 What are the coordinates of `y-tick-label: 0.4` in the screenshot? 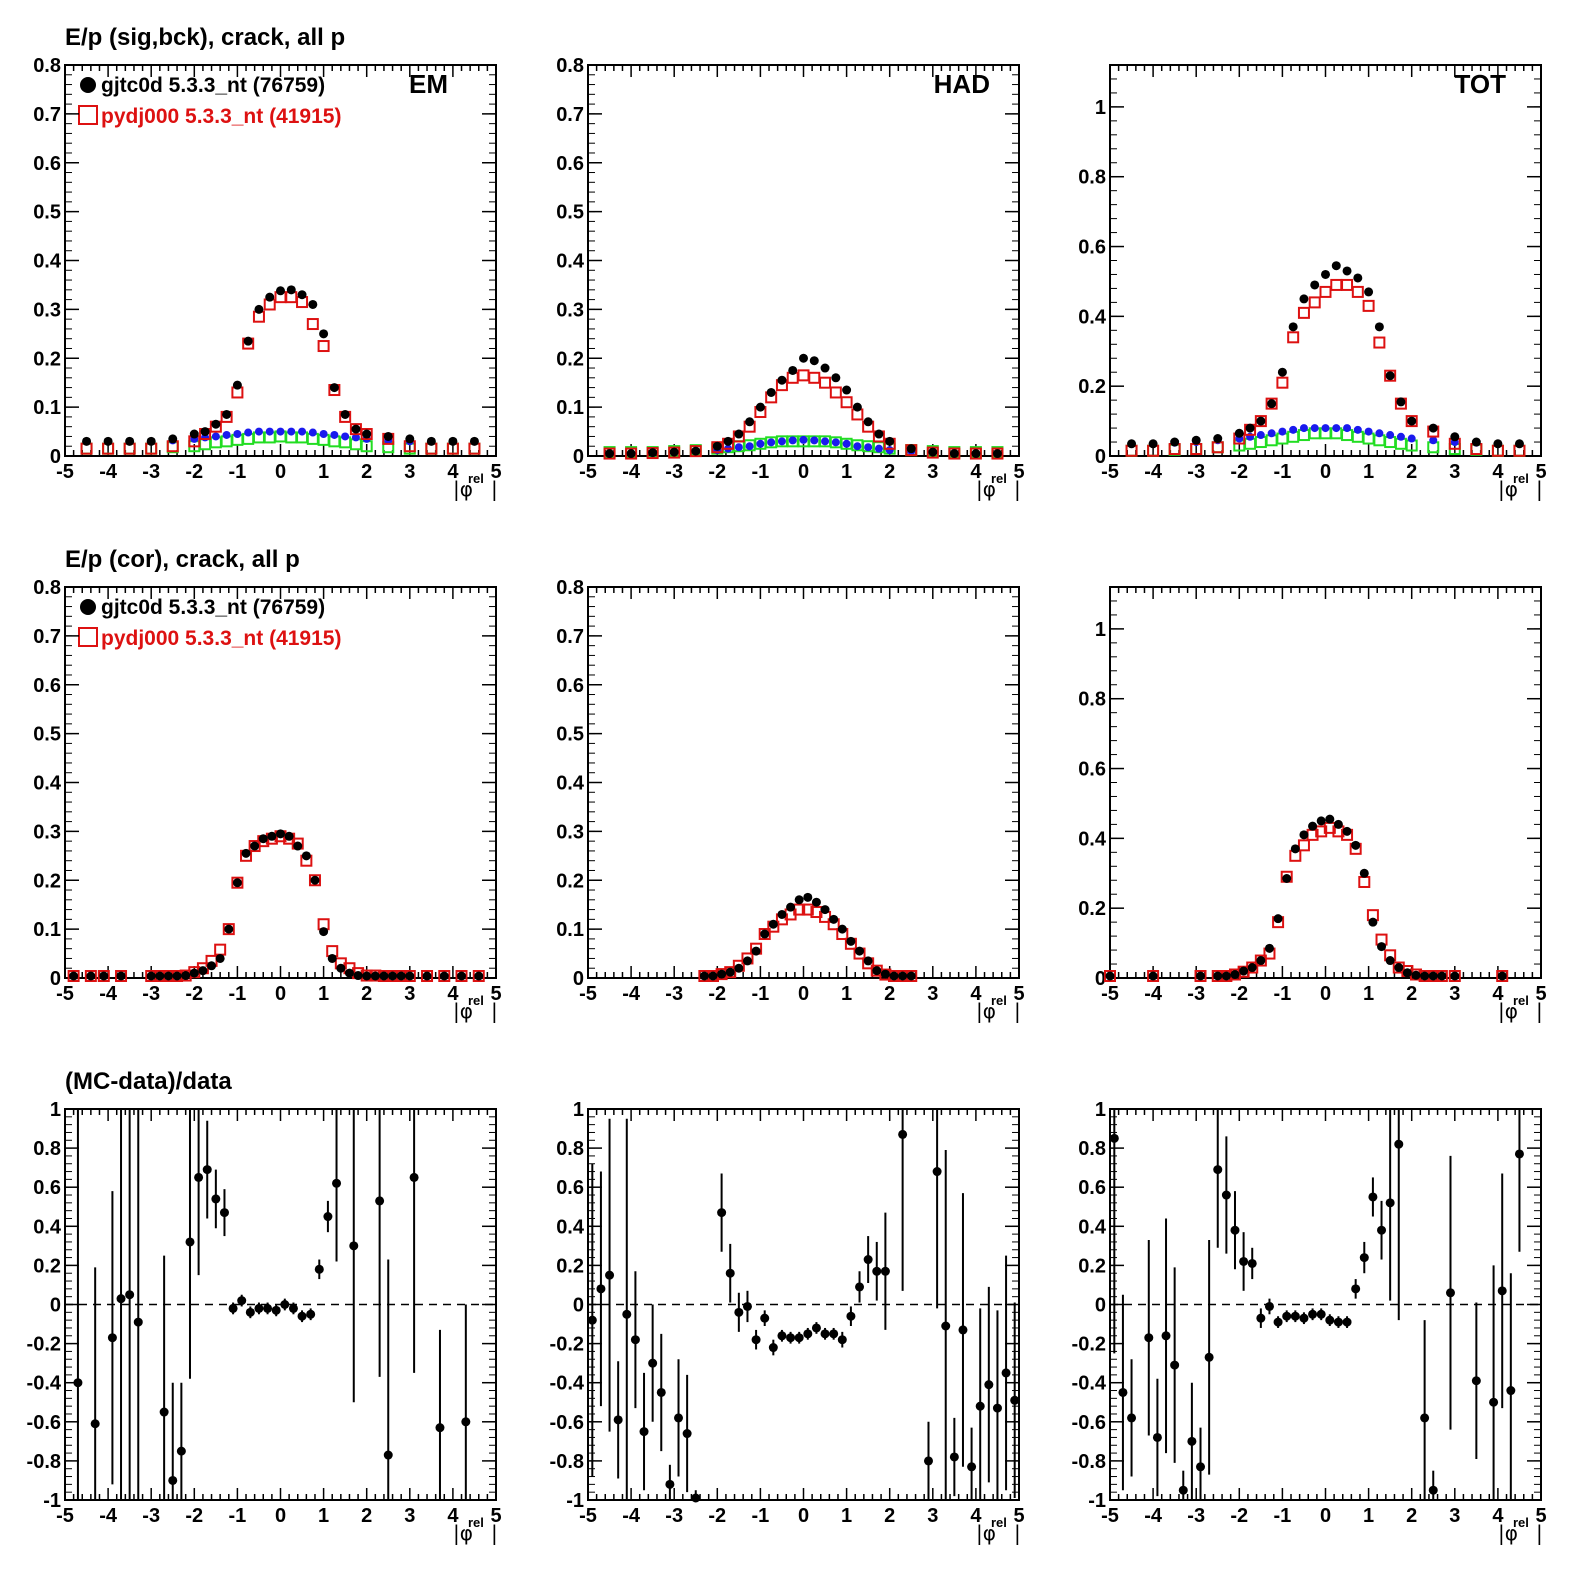 It's located at (47, 784).